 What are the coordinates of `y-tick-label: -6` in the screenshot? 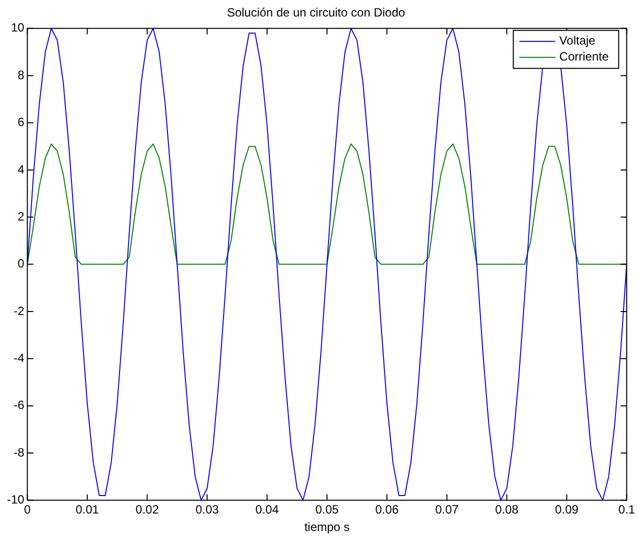 It's located at (19, 405).